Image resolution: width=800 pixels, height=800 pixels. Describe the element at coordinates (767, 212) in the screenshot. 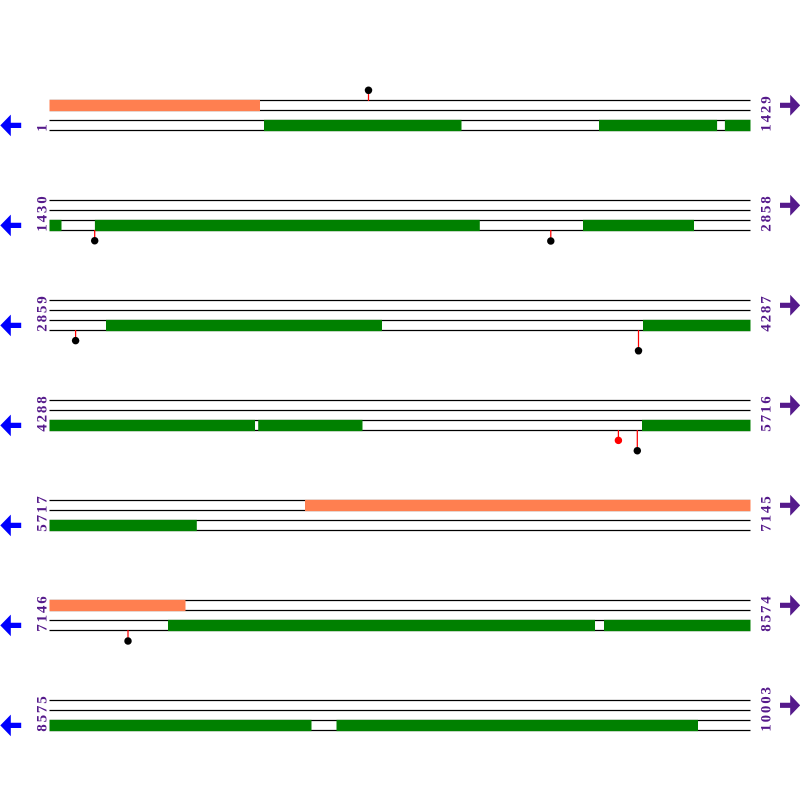

I see `svg-text: 2858` at that location.